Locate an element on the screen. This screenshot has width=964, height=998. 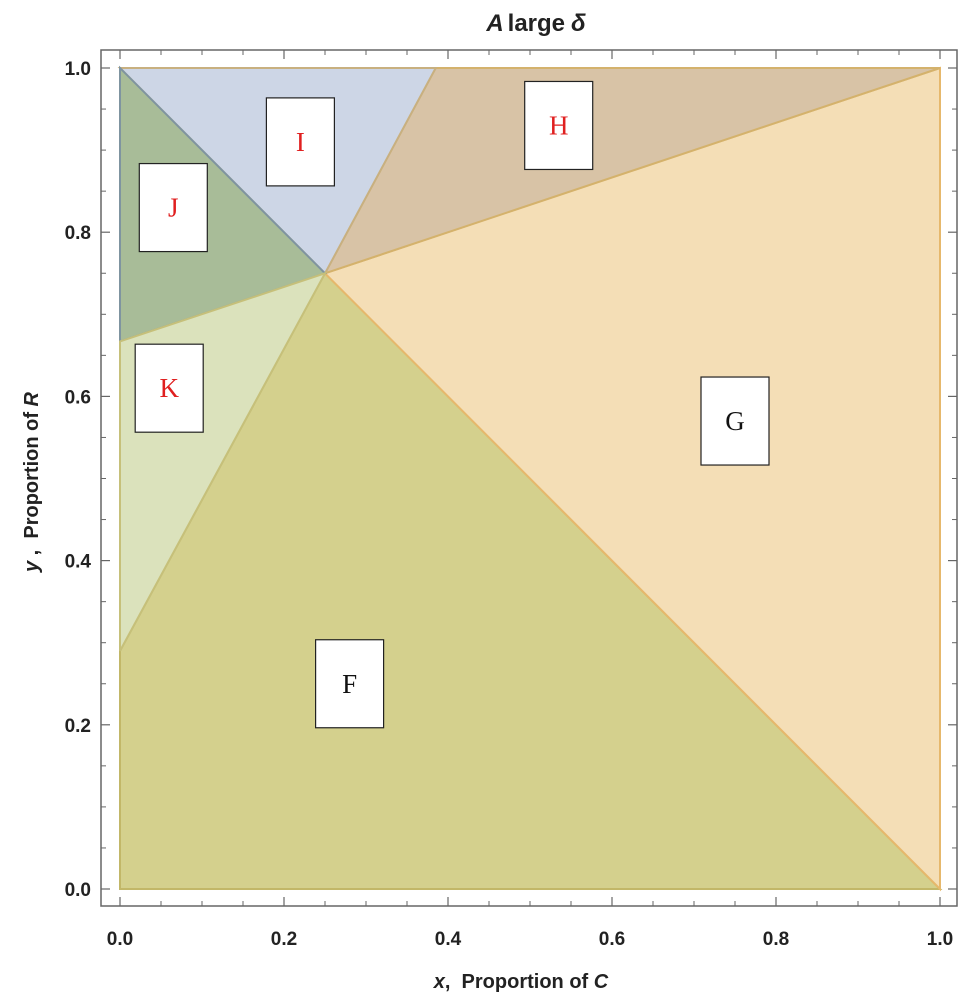
y-axis-label-symbol: R is located at coordinates (32, 398).